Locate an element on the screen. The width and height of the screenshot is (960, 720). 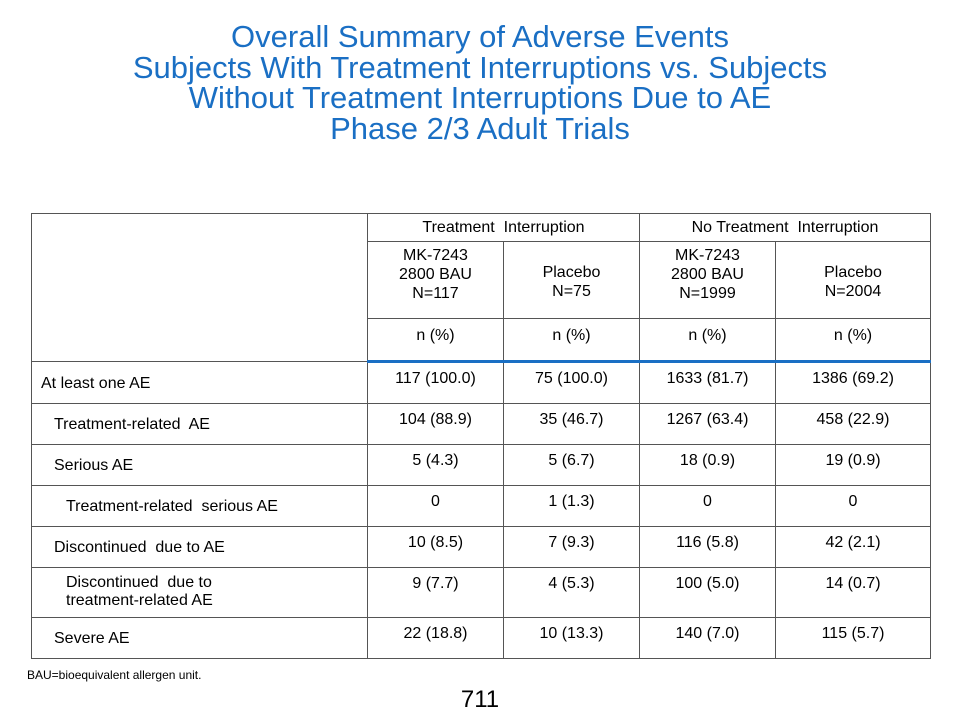
arm-header-placebo-interruption: Placebo N=75 is located at coordinates (571, 280).